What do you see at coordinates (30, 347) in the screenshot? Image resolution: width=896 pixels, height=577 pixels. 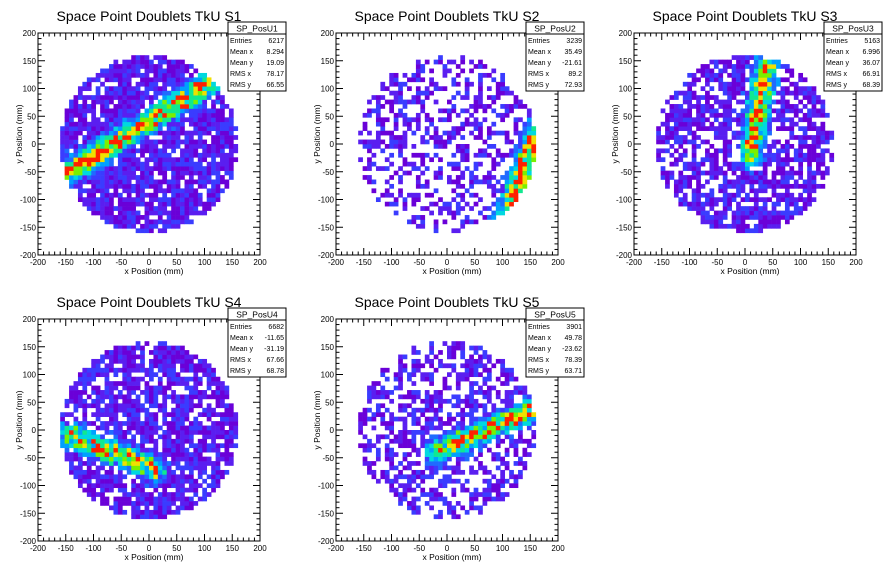 I see `y-tick-label: 150` at bounding box center [30, 347].